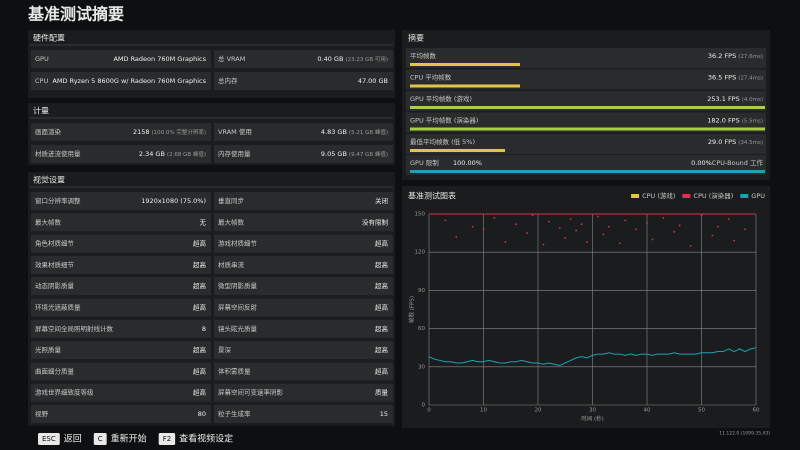 The width and height of the screenshot is (800, 450). I want to click on label: 平均帧数, so click(423, 55).